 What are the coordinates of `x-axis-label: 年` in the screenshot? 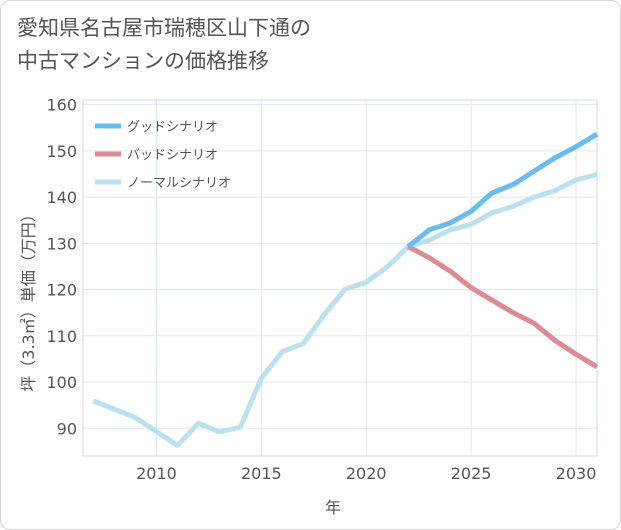 It's located at (333, 507).